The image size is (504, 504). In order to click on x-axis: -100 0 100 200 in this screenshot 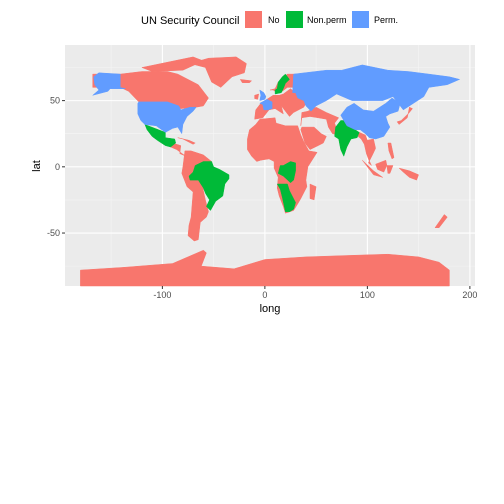, I will do `click(315, 293)`.